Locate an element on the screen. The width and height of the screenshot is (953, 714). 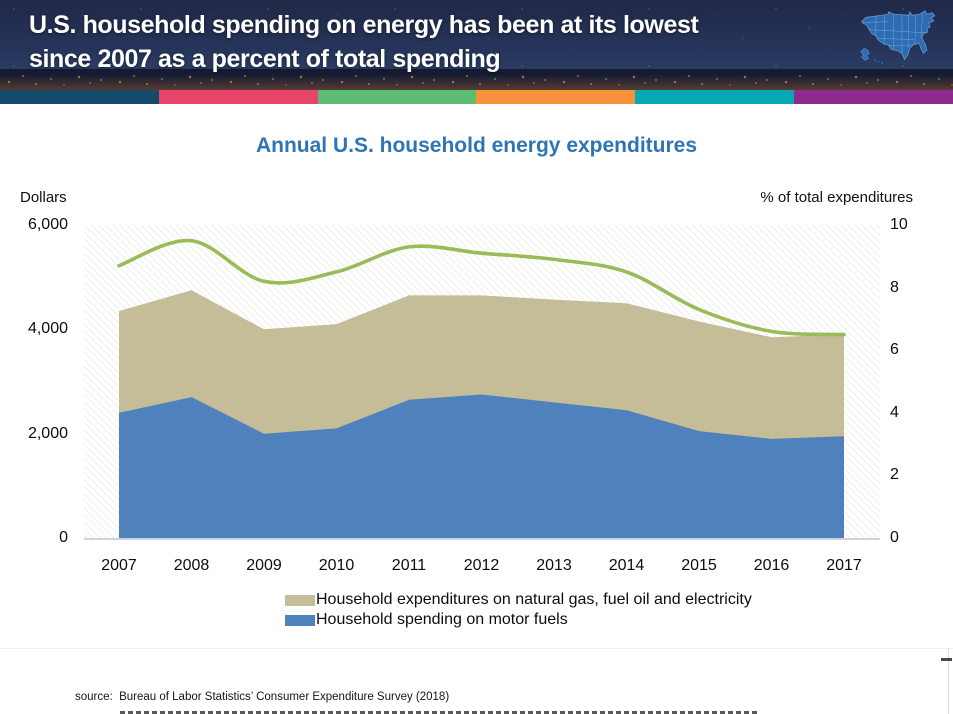
right-edge-line is located at coordinates (948, 681).